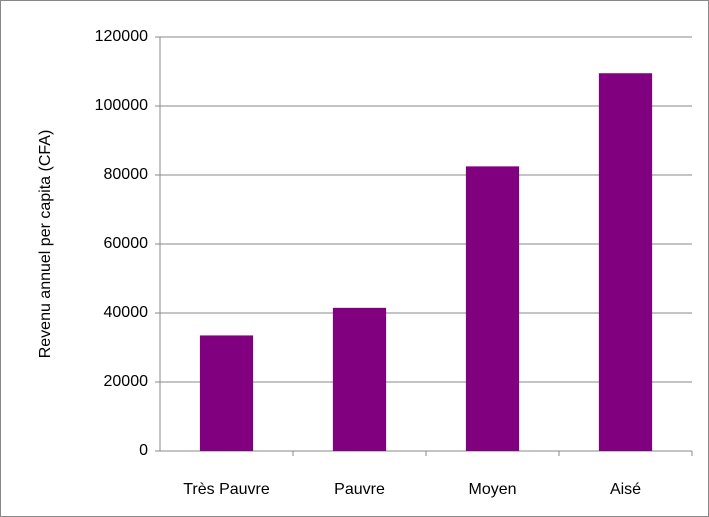 The height and width of the screenshot is (517, 709). What do you see at coordinates (143, 450) in the screenshot?
I see `y-tick-label: 0` at bounding box center [143, 450].